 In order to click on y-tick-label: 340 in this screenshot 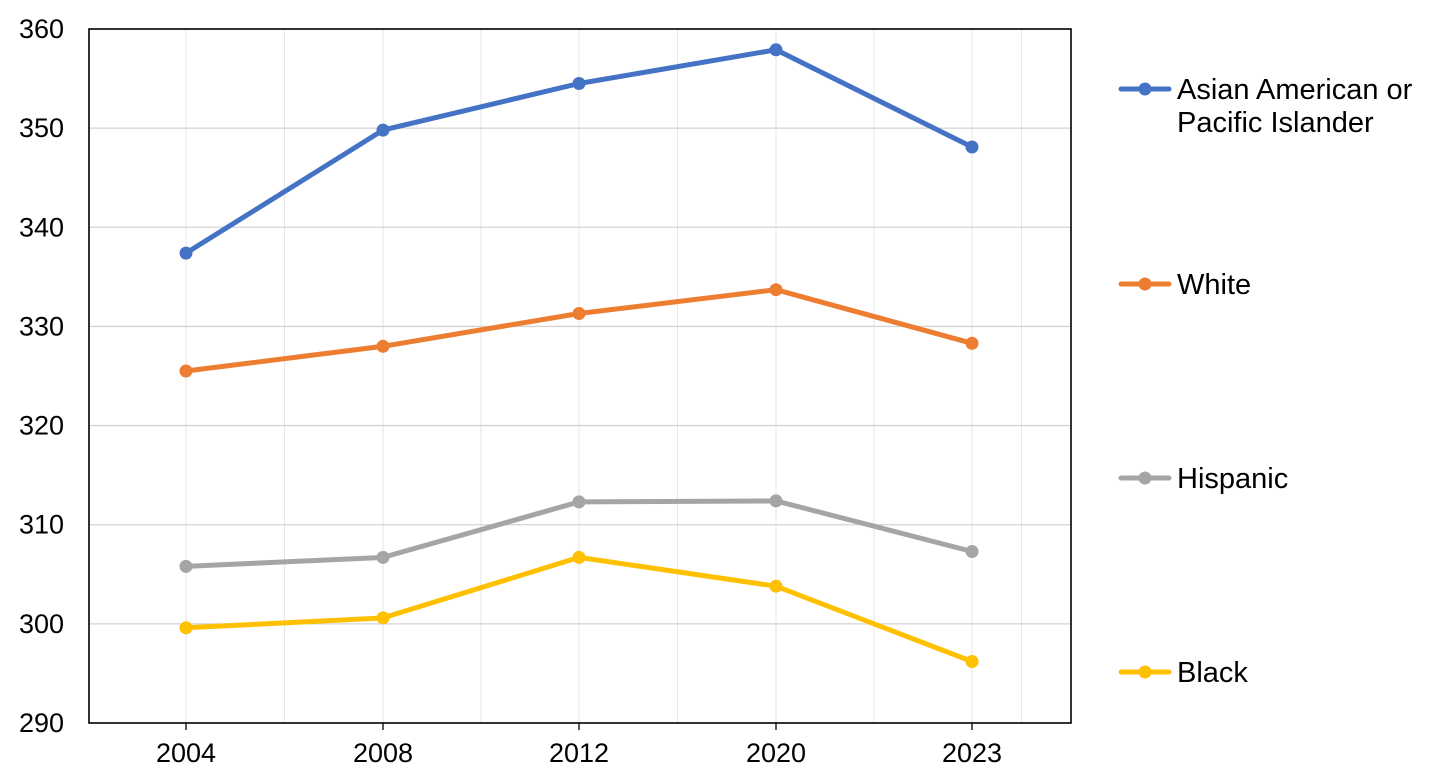, I will do `click(41, 227)`.